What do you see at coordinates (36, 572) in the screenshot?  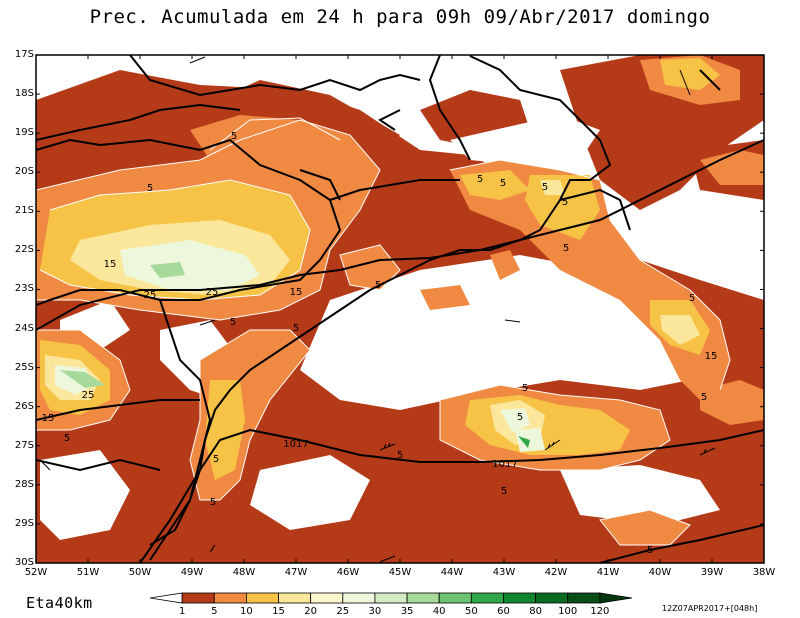 I see `longitude-label: 52W` at bounding box center [36, 572].